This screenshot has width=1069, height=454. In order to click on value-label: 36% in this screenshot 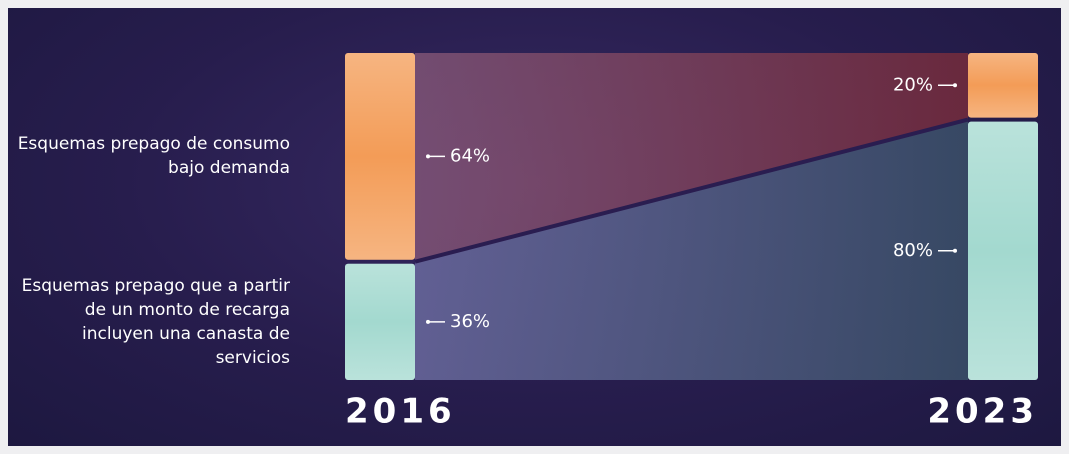, I will do `click(470, 321)`.